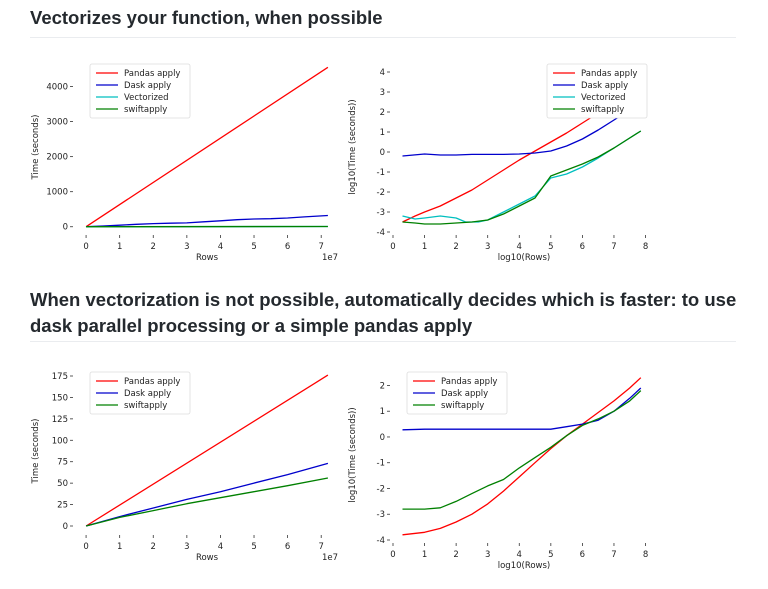  What do you see at coordinates (381, 464) in the screenshot?
I see `chart3-y-tick-label: -1` at bounding box center [381, 464].